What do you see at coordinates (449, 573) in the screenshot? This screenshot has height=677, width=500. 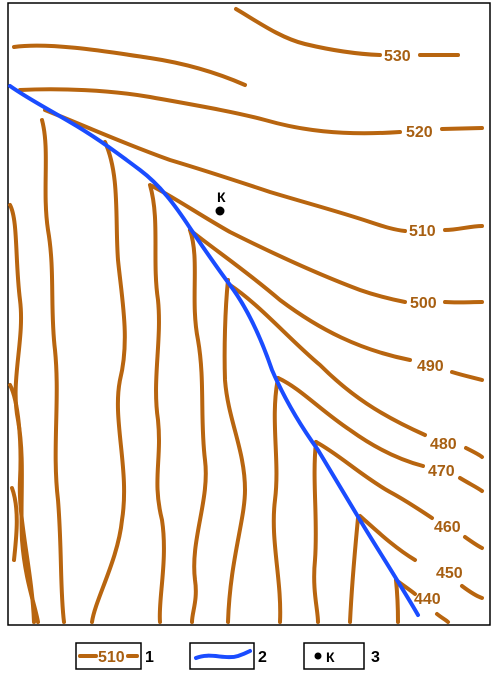 I see `contour-label-450: 450` at bounding box center [449, 573].